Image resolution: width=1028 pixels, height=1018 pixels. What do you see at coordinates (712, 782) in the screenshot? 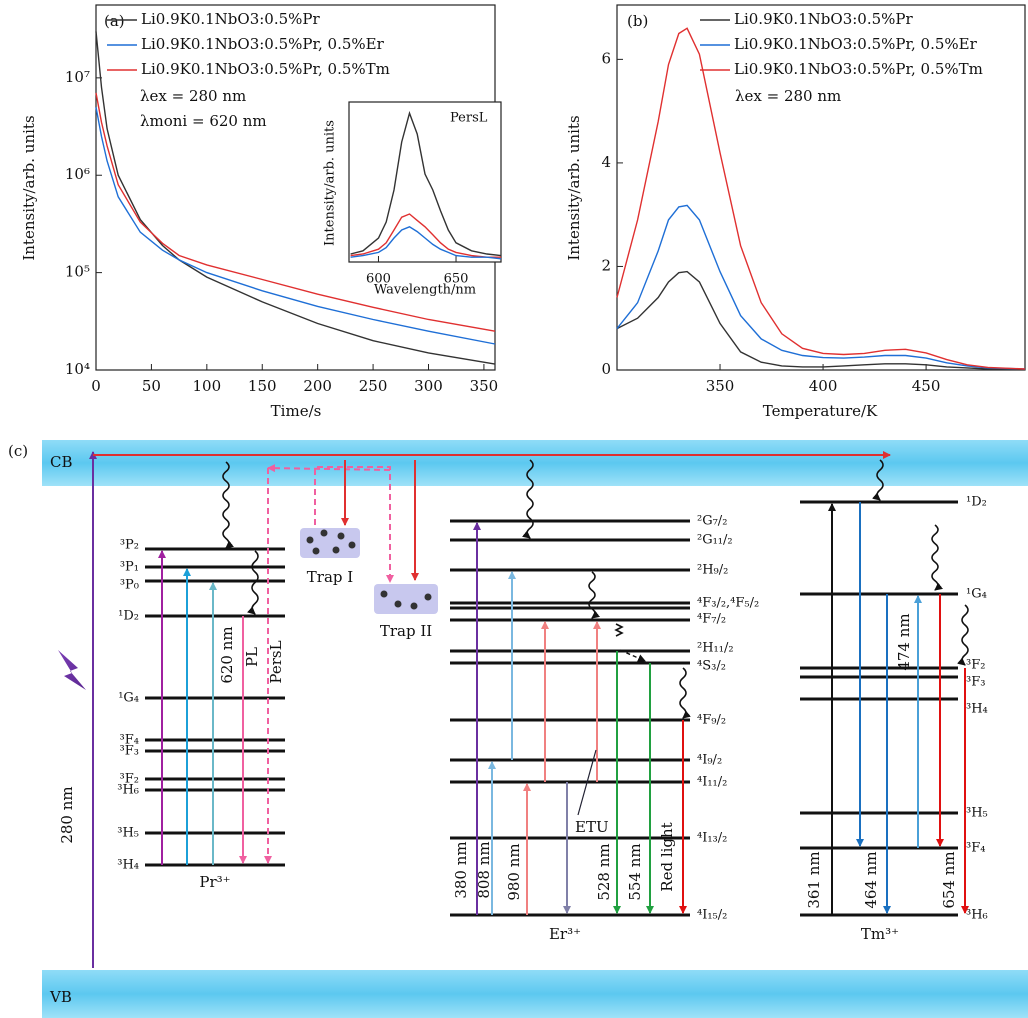
I see `level-label: ⁴I₁₁/₂` at bounding box center [712, 782].